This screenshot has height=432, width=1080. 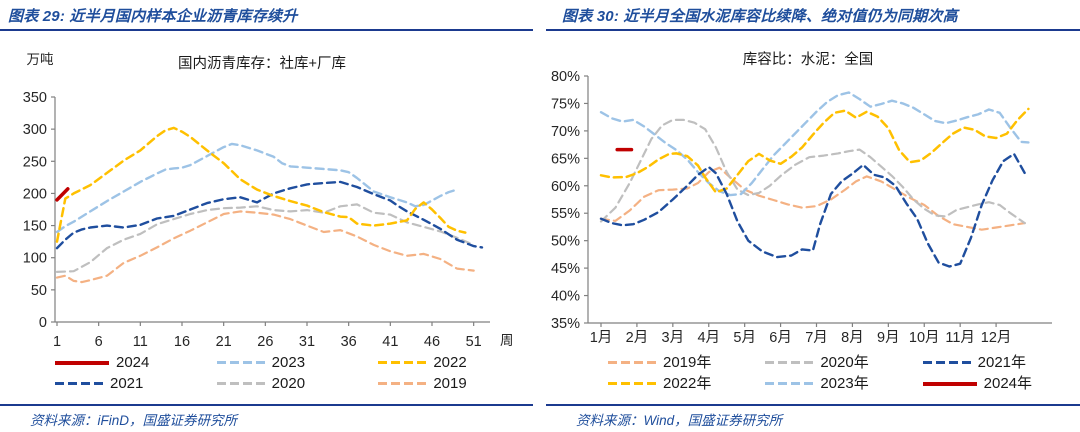 I want to click on x-axis-unit-label: 周, so click(x=507, y=340).